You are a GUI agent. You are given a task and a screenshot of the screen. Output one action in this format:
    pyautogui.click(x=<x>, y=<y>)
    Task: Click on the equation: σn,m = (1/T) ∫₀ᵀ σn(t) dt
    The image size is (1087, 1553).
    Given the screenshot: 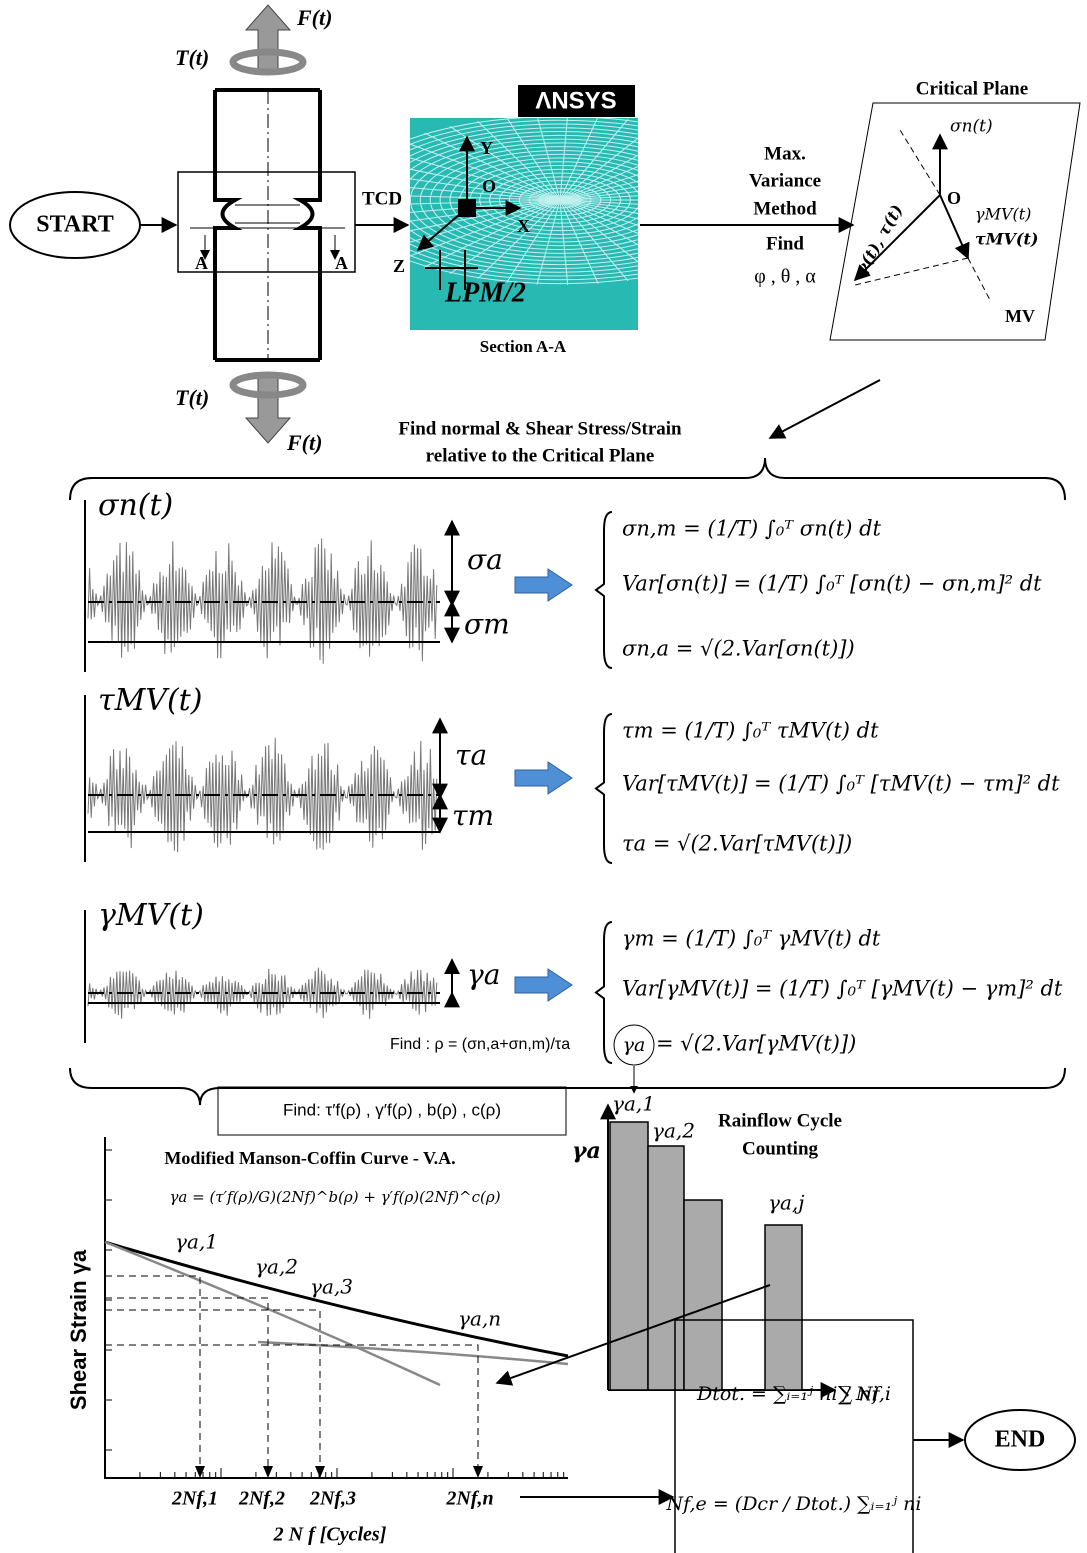 What is the action you would take?
    pyautogui.click(x=752, y=529)
    